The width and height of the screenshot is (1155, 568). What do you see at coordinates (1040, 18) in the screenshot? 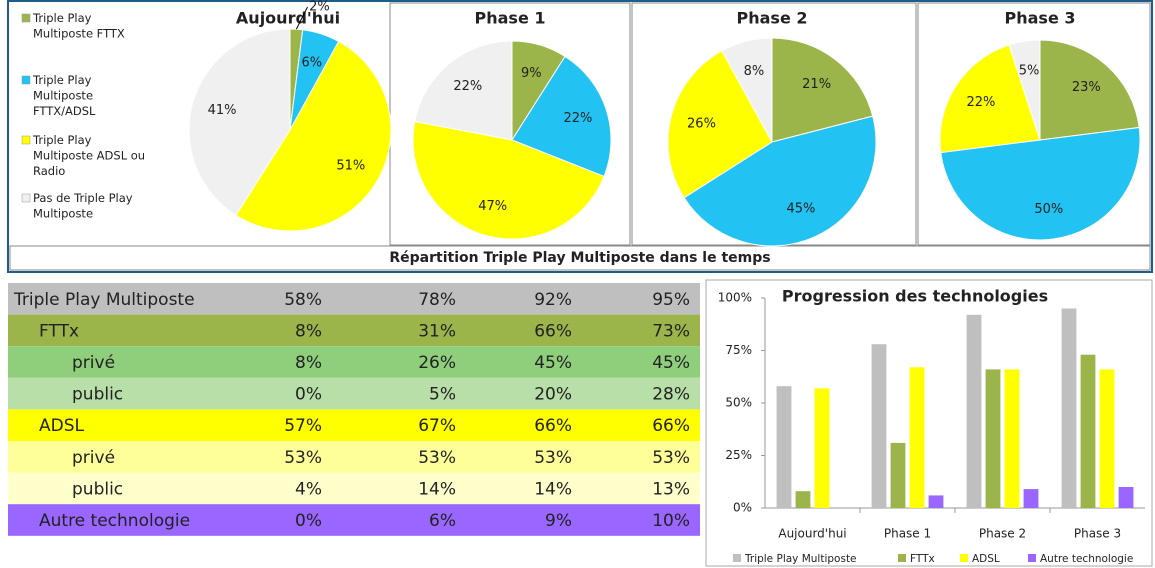
I see `pie-title: Phase 3` at bounding box center [1040, 18].